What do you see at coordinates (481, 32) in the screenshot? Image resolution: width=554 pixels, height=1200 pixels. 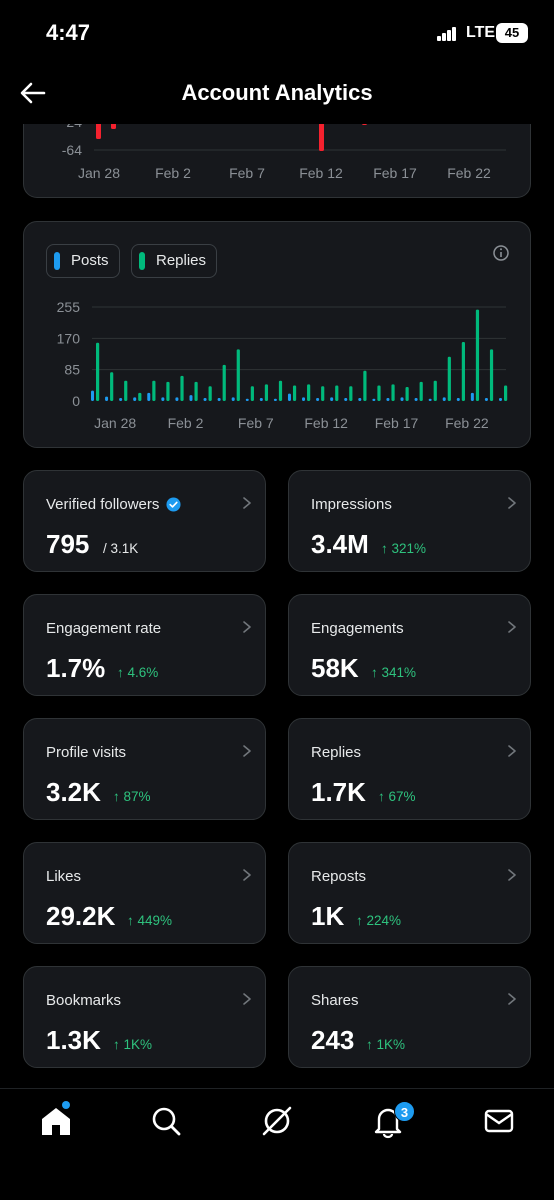 I see `network-label: LTE` at bounding box center [481, 32].